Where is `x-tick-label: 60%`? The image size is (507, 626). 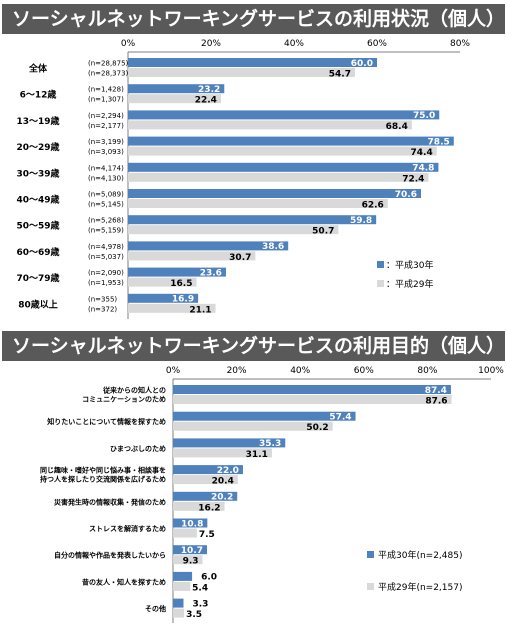 x-tick-label: 60% is located at coordinates (377, 44).